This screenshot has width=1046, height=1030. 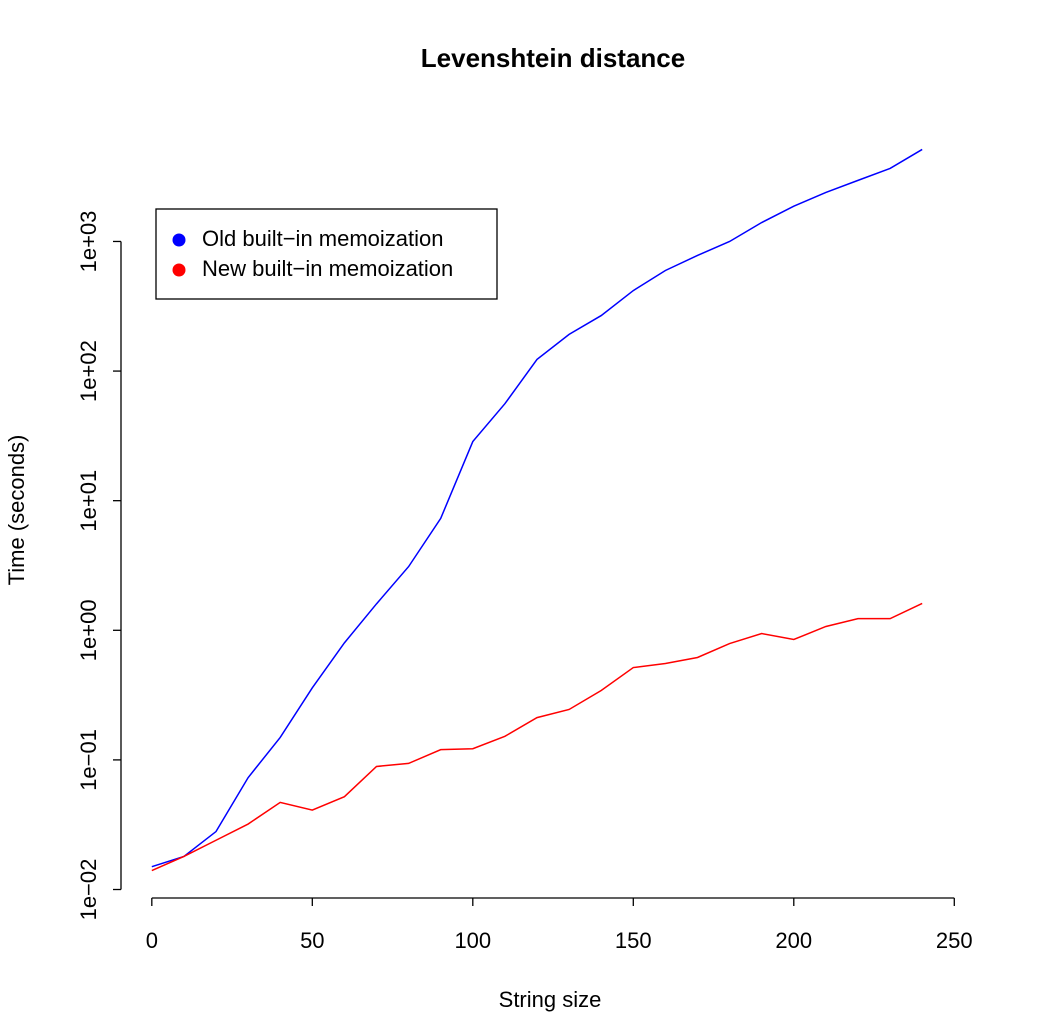 I want to click on y-tick-label: 1e+02, so click(x=88, y=371).